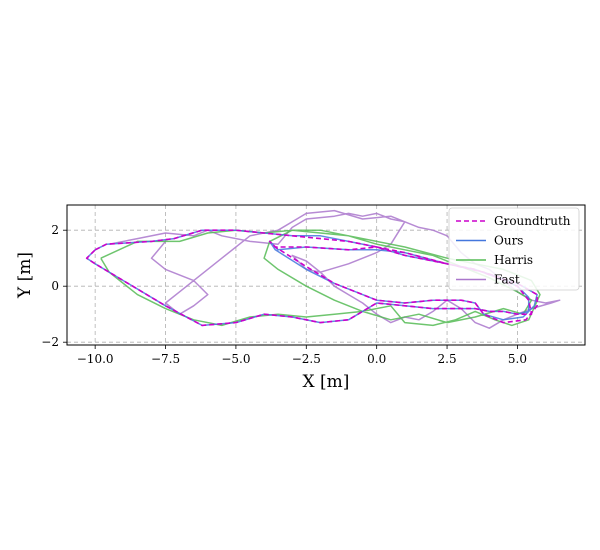 The width and height of the screenshot is (600, 550). I want to click on series-line-groundtruth, so click(311, 278).